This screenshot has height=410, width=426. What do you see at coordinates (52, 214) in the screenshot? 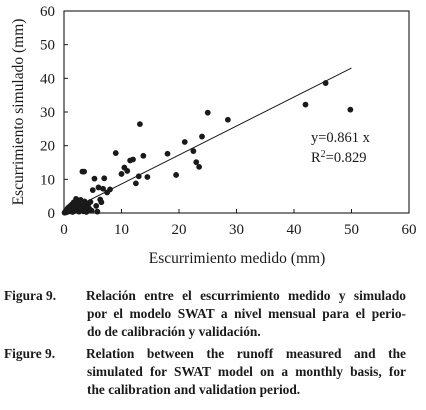
I see `y-tick-label: 0` at bounding box center [52, 214].